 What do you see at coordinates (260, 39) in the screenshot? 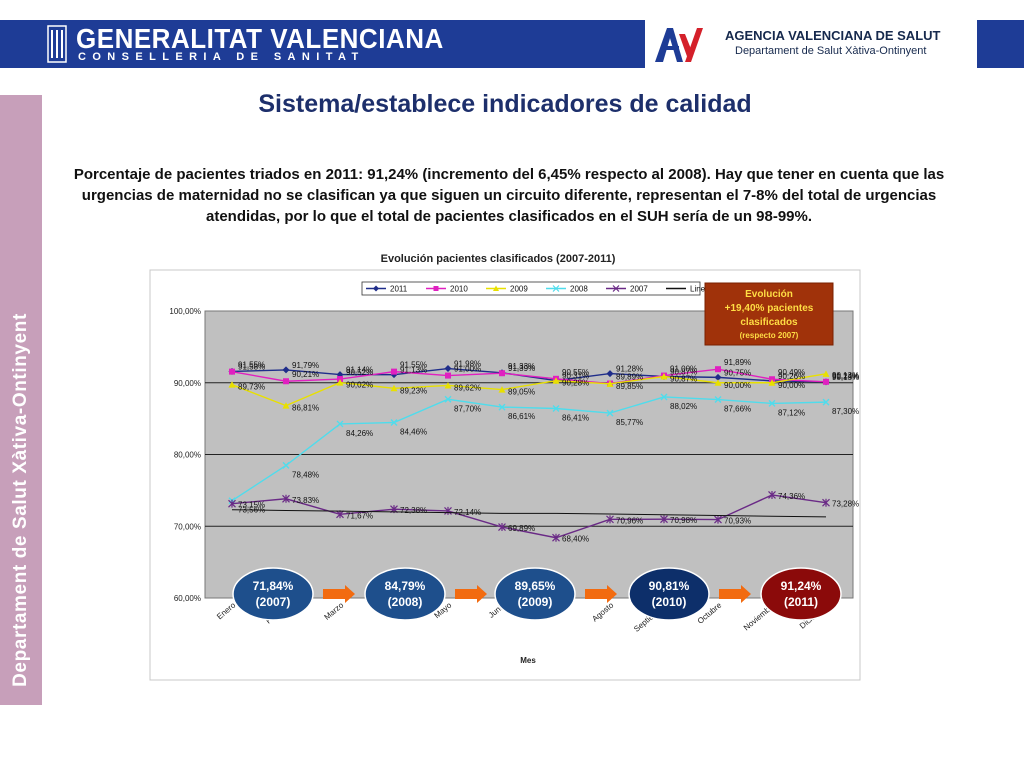
I see `generalitat-title: GENERALITAT VALENCIANA` at bounding box center [260, 39].